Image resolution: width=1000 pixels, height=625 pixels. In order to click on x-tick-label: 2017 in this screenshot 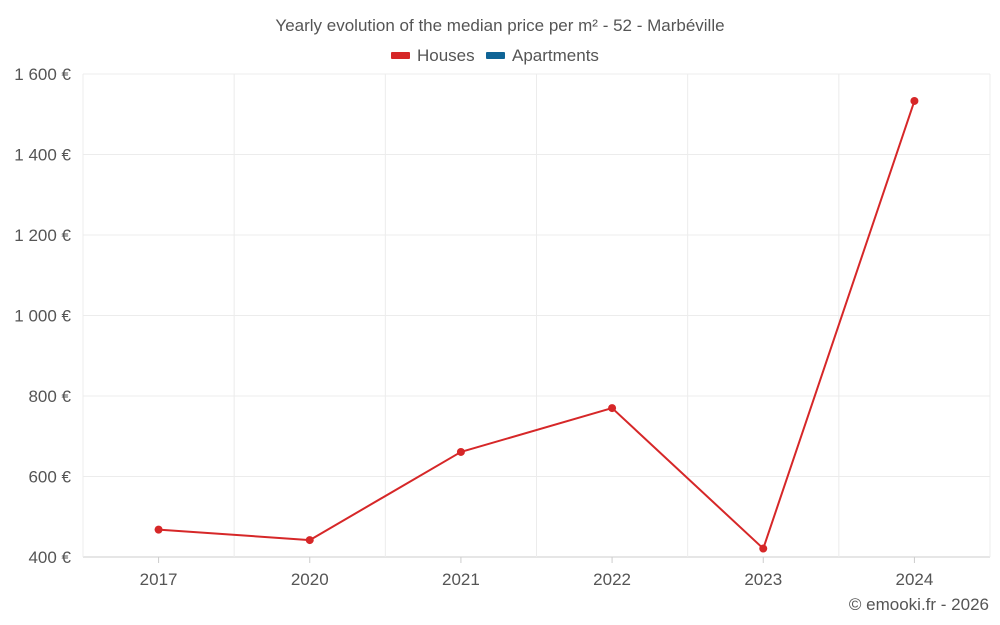, I will do `click(159, 579)`.